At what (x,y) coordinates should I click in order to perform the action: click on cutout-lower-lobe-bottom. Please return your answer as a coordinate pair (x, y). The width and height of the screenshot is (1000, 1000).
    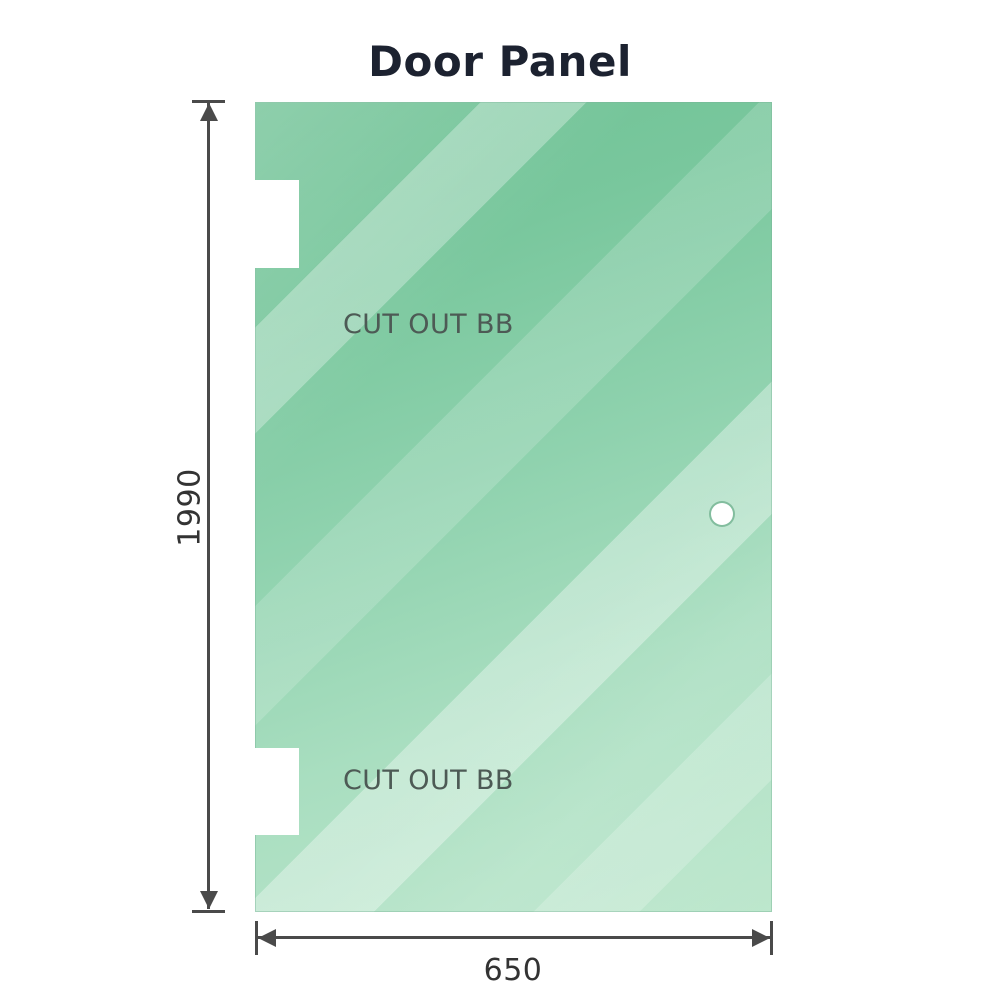
    Looking at the image, I should click on (288, 824).